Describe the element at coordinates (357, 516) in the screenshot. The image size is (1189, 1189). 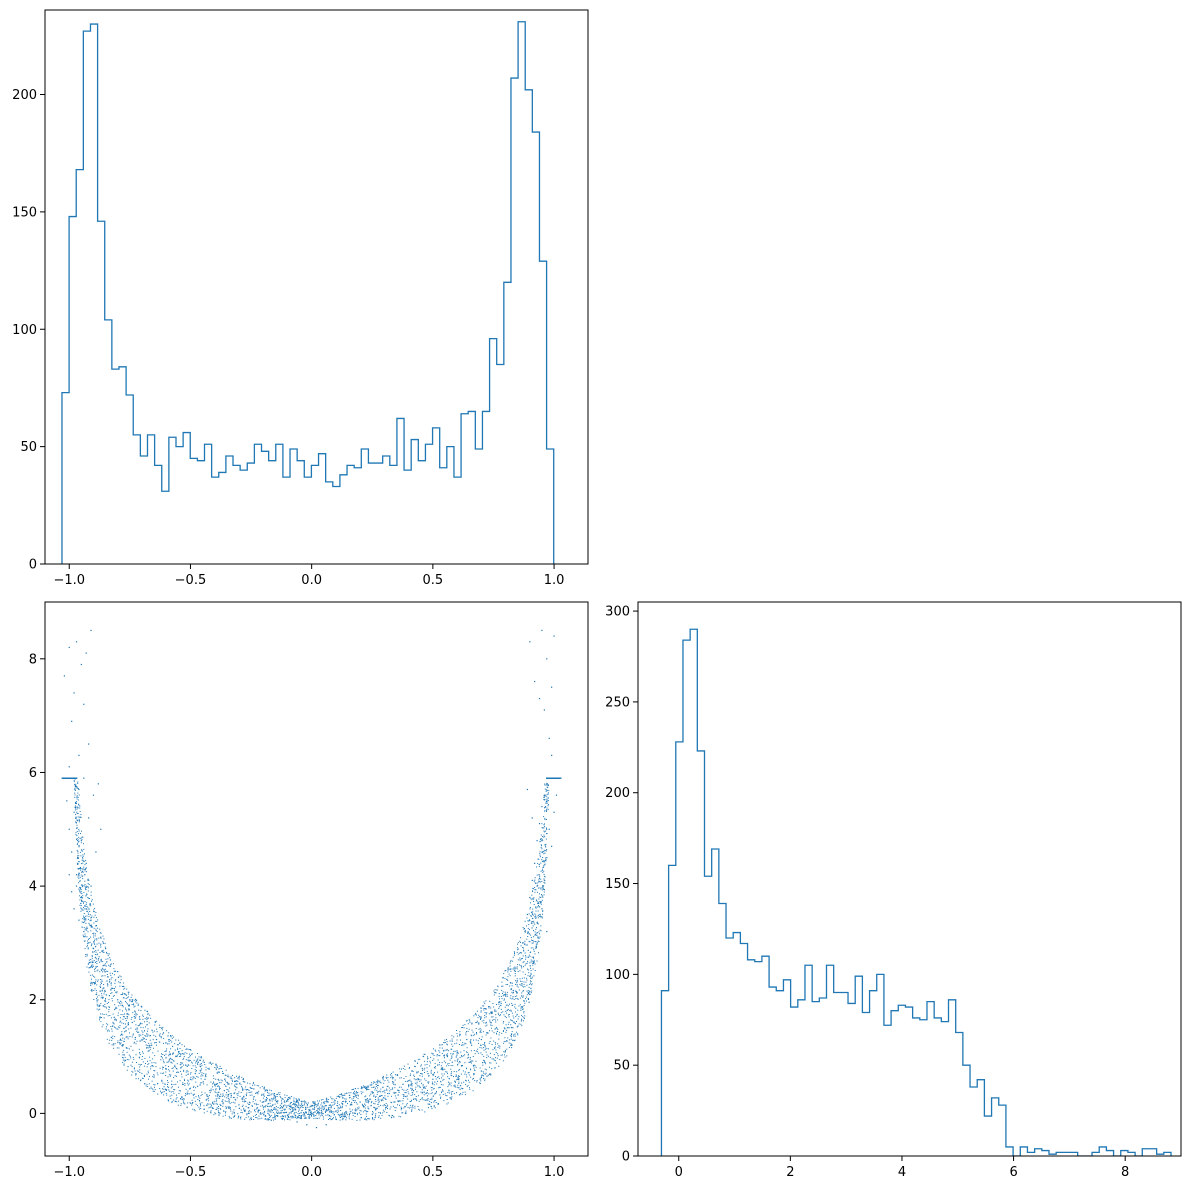
I see `histogram-bin` at that location.